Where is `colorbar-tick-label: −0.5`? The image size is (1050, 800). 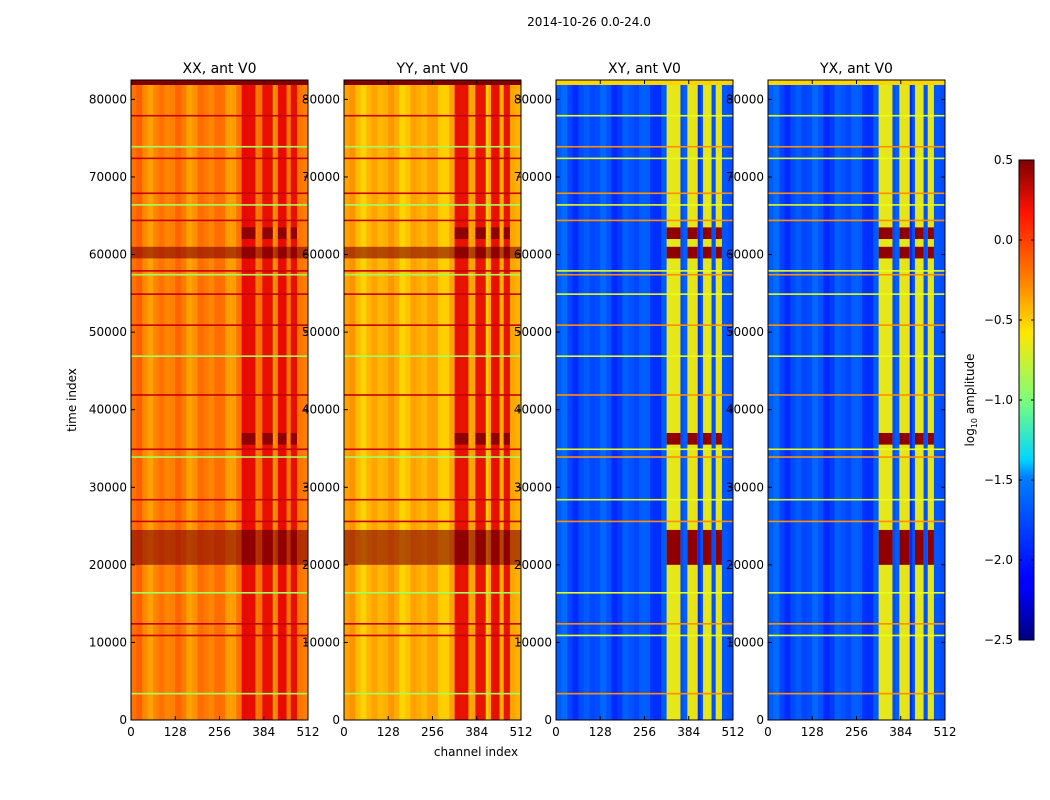
colorbar-tick-label: −0.5 is located at coordinates (998, 320).